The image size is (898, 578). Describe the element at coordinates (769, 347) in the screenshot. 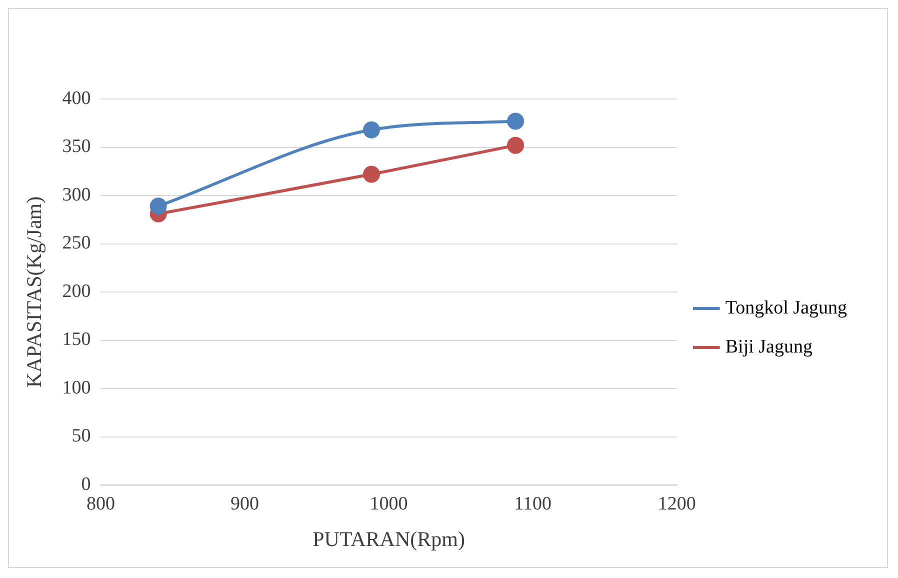

I see `legend-label: Biji Jagung` at that location.